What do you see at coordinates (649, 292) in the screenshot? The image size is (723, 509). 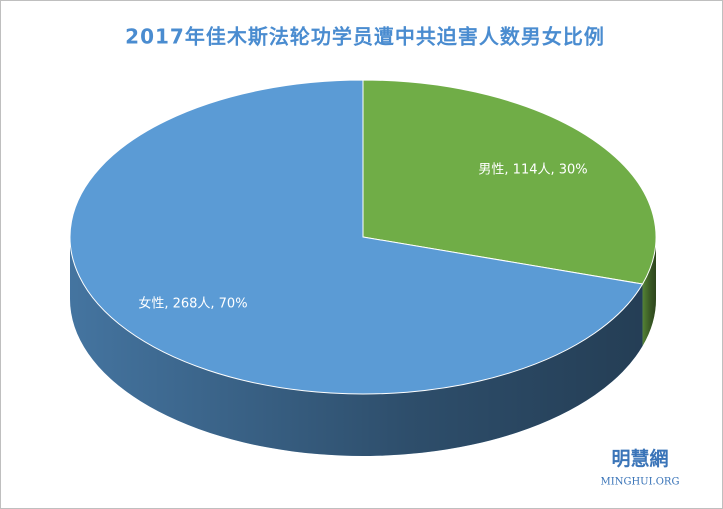 I see `pie-side-shade` at bounding box center [649, 292].